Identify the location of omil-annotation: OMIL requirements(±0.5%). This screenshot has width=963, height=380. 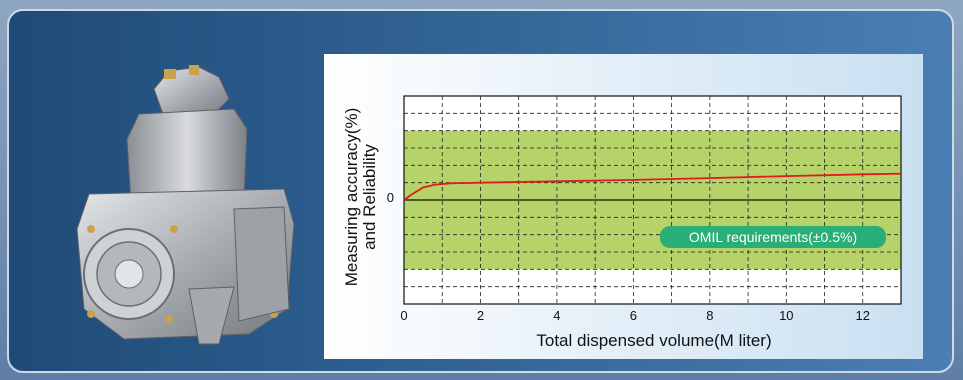
(773, 237).